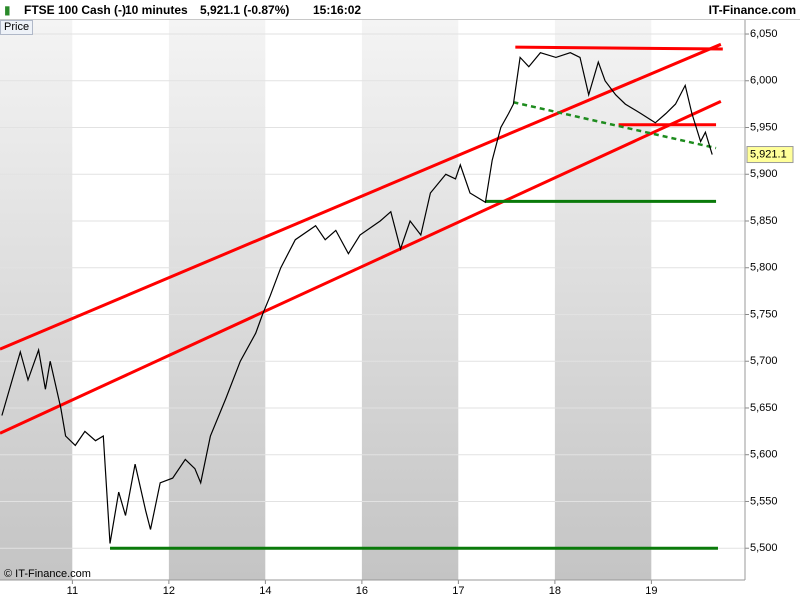  What do you see at coordinates (752, 10) in the screenshot?
I see `brand: IT-Finance.com` at bounding box center [752, 10].